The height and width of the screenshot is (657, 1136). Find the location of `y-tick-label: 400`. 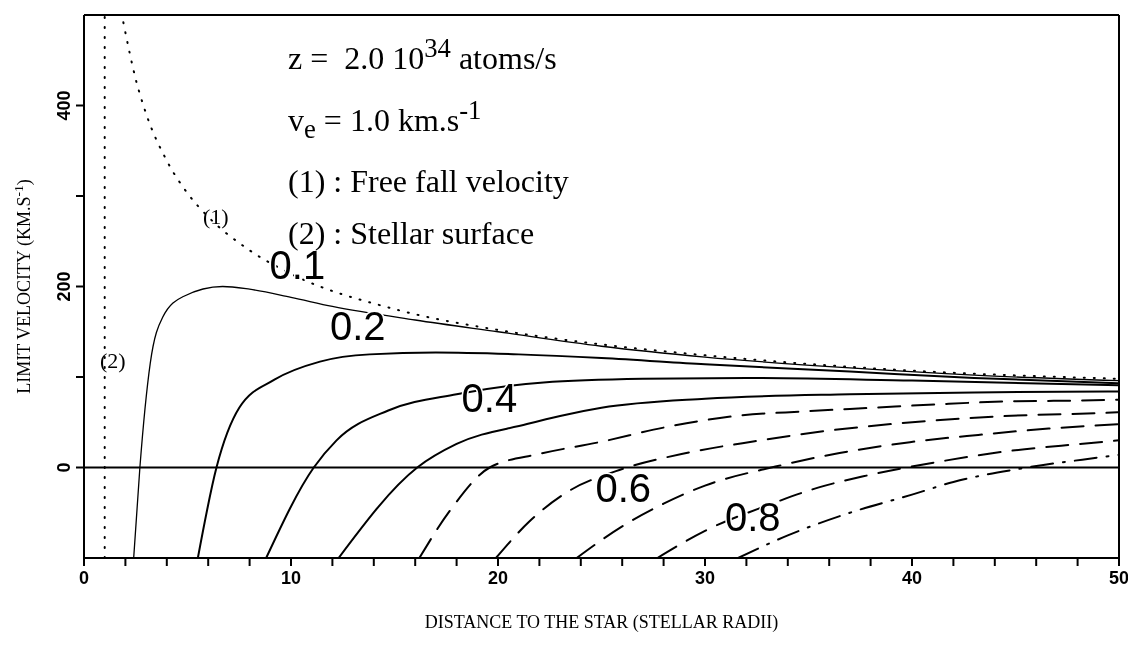

y-tick-label: 400 is located at coordinates (64, 105).